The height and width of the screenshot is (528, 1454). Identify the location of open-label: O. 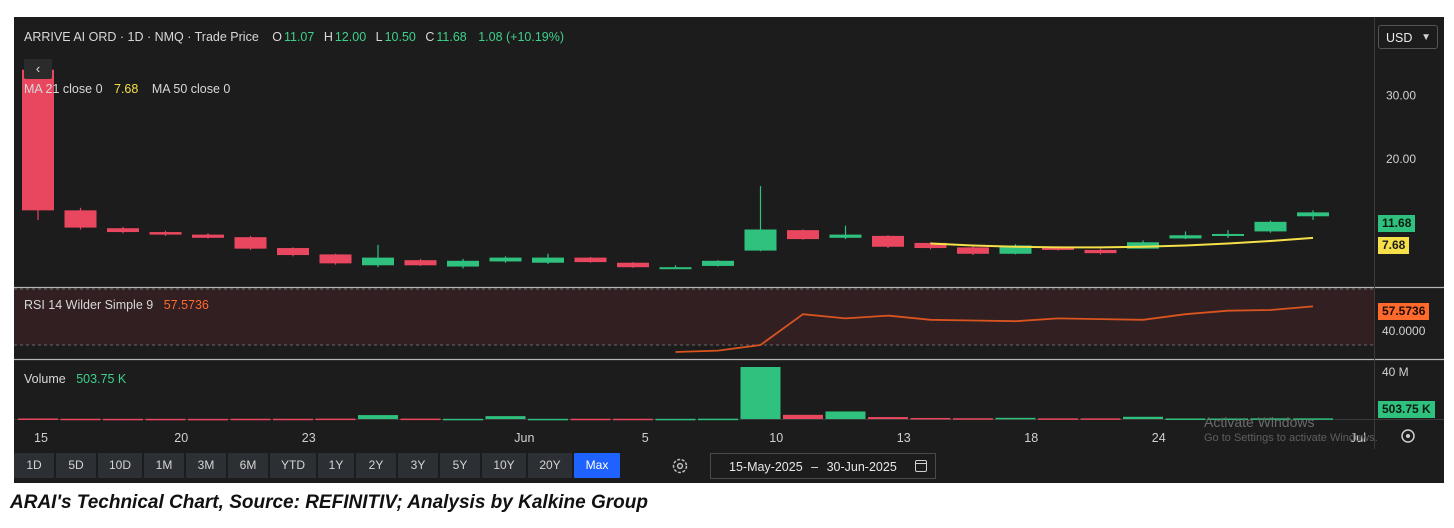
(277, 37).